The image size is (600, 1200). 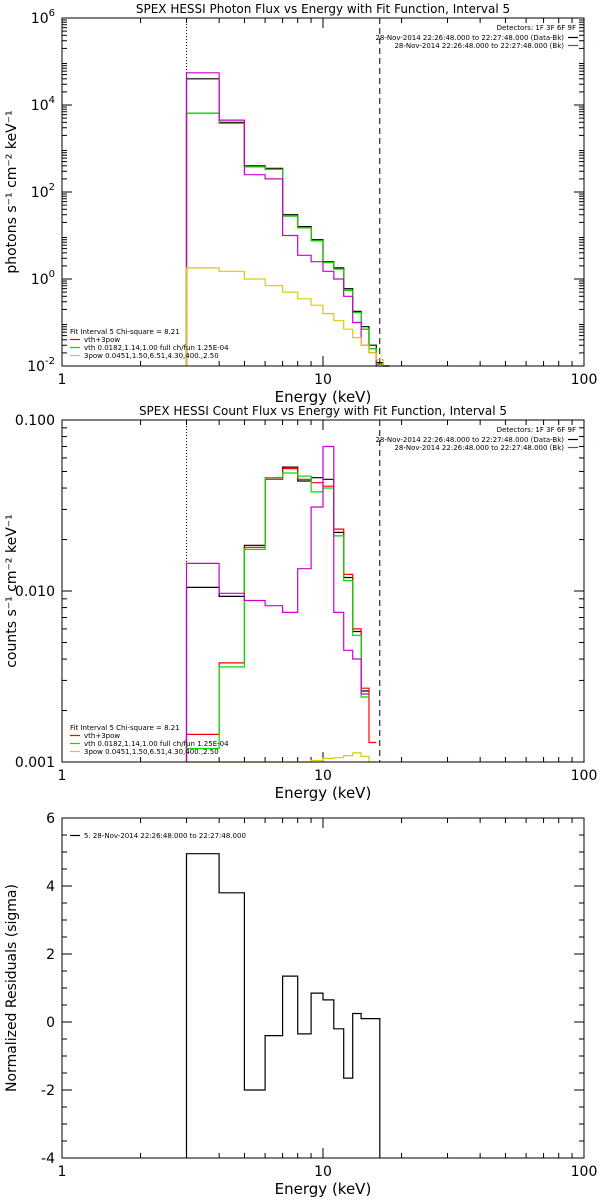 I want to click on y-tick-exponent: -2, so click(x=50, y=361).